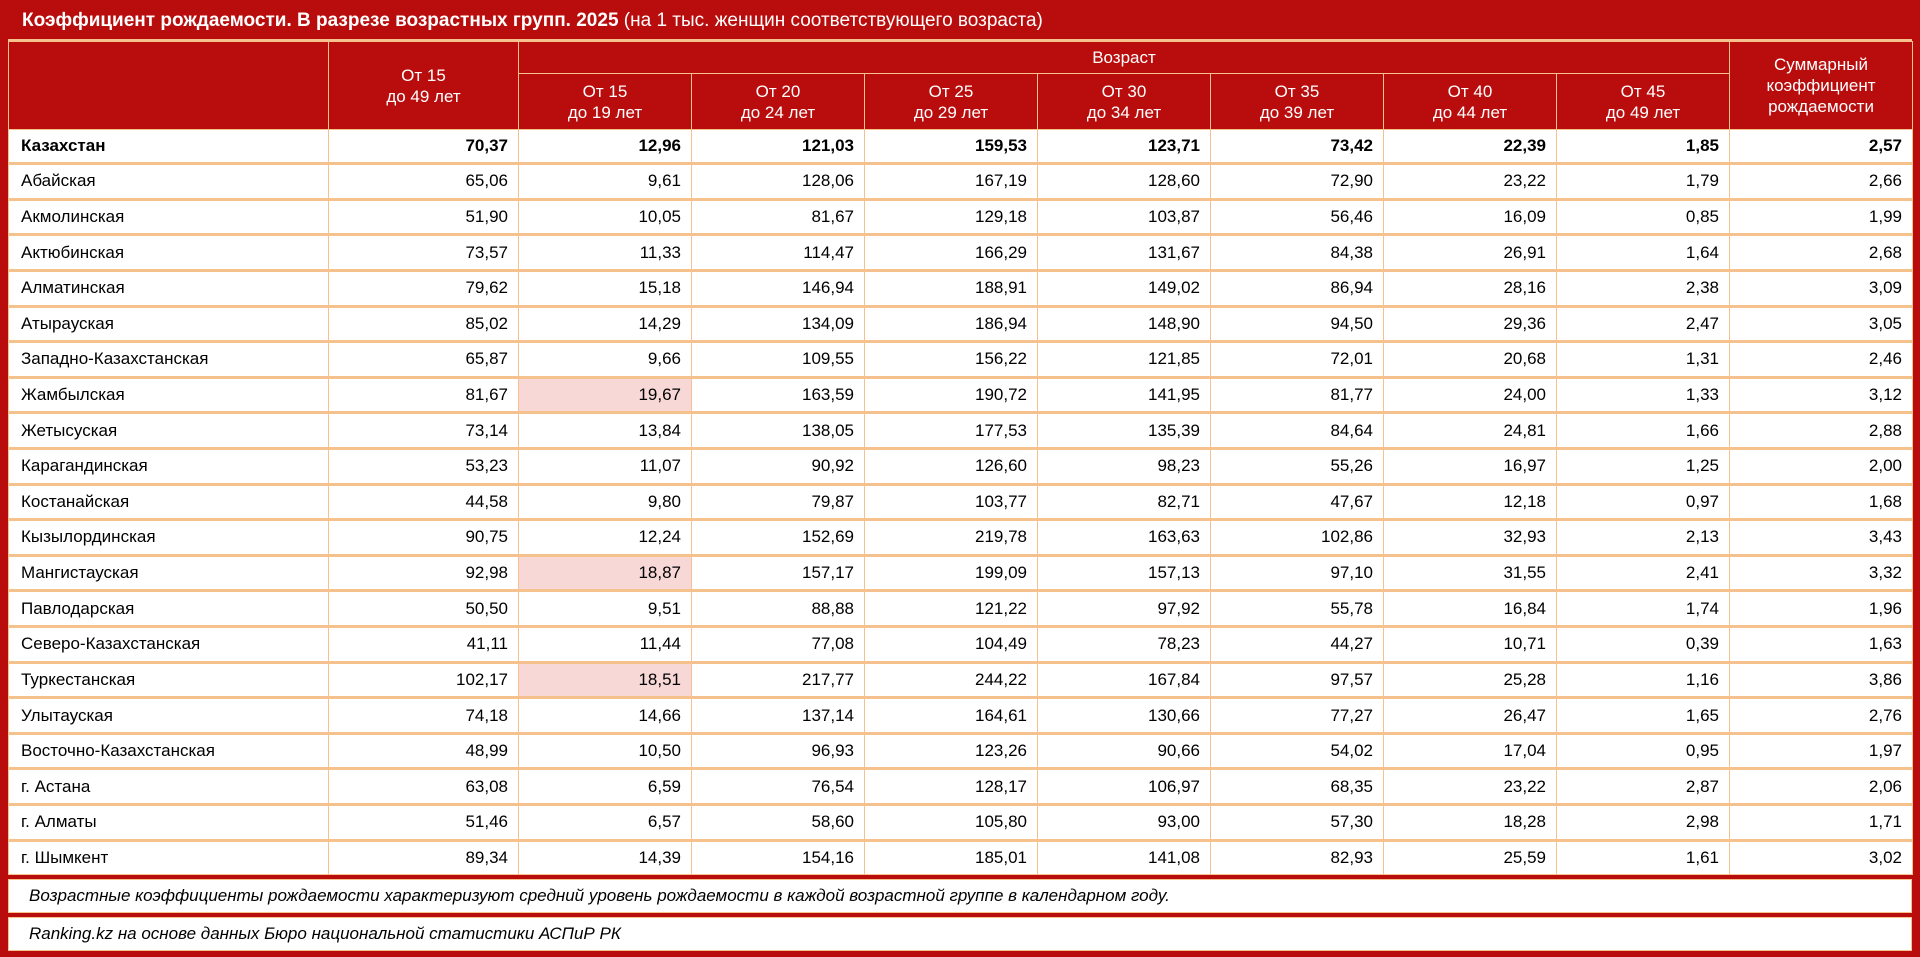 The image size is (1920, 957). Describe the element at coordinates (1643, 715) in the screenshot. I see `value-cell: 1,65` at that location.